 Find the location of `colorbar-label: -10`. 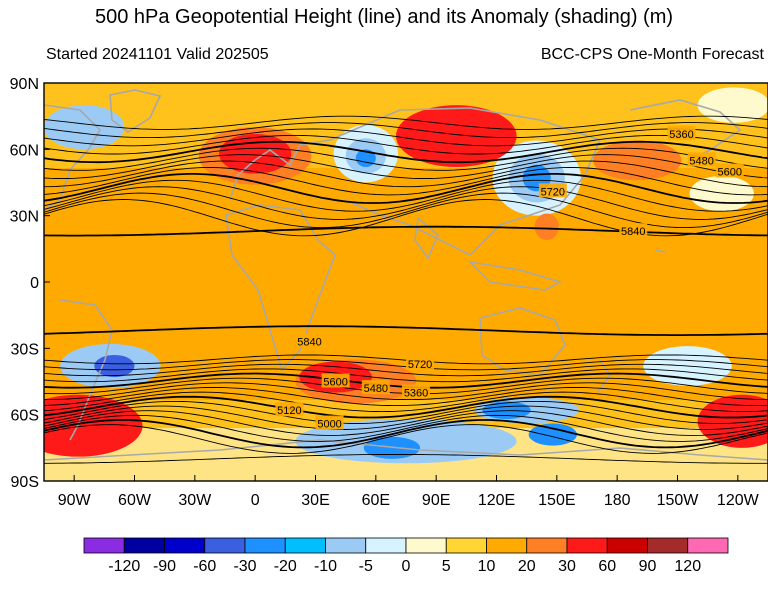

colorbar-label: -10 is located at coordinates (325, 566).